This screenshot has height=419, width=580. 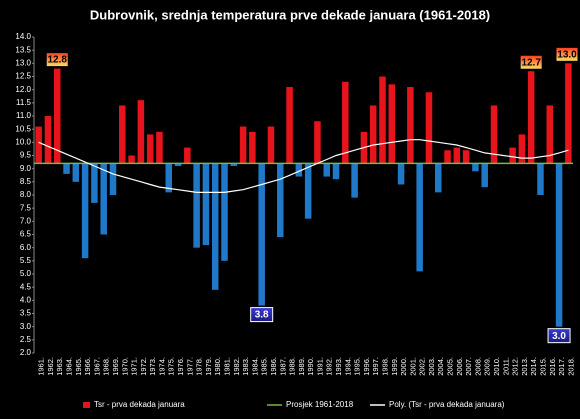 What do you see at coordinates (24, 115) in the screenshot?
I see `y-tick-label: 11.0` at bounding box center [24, 115].